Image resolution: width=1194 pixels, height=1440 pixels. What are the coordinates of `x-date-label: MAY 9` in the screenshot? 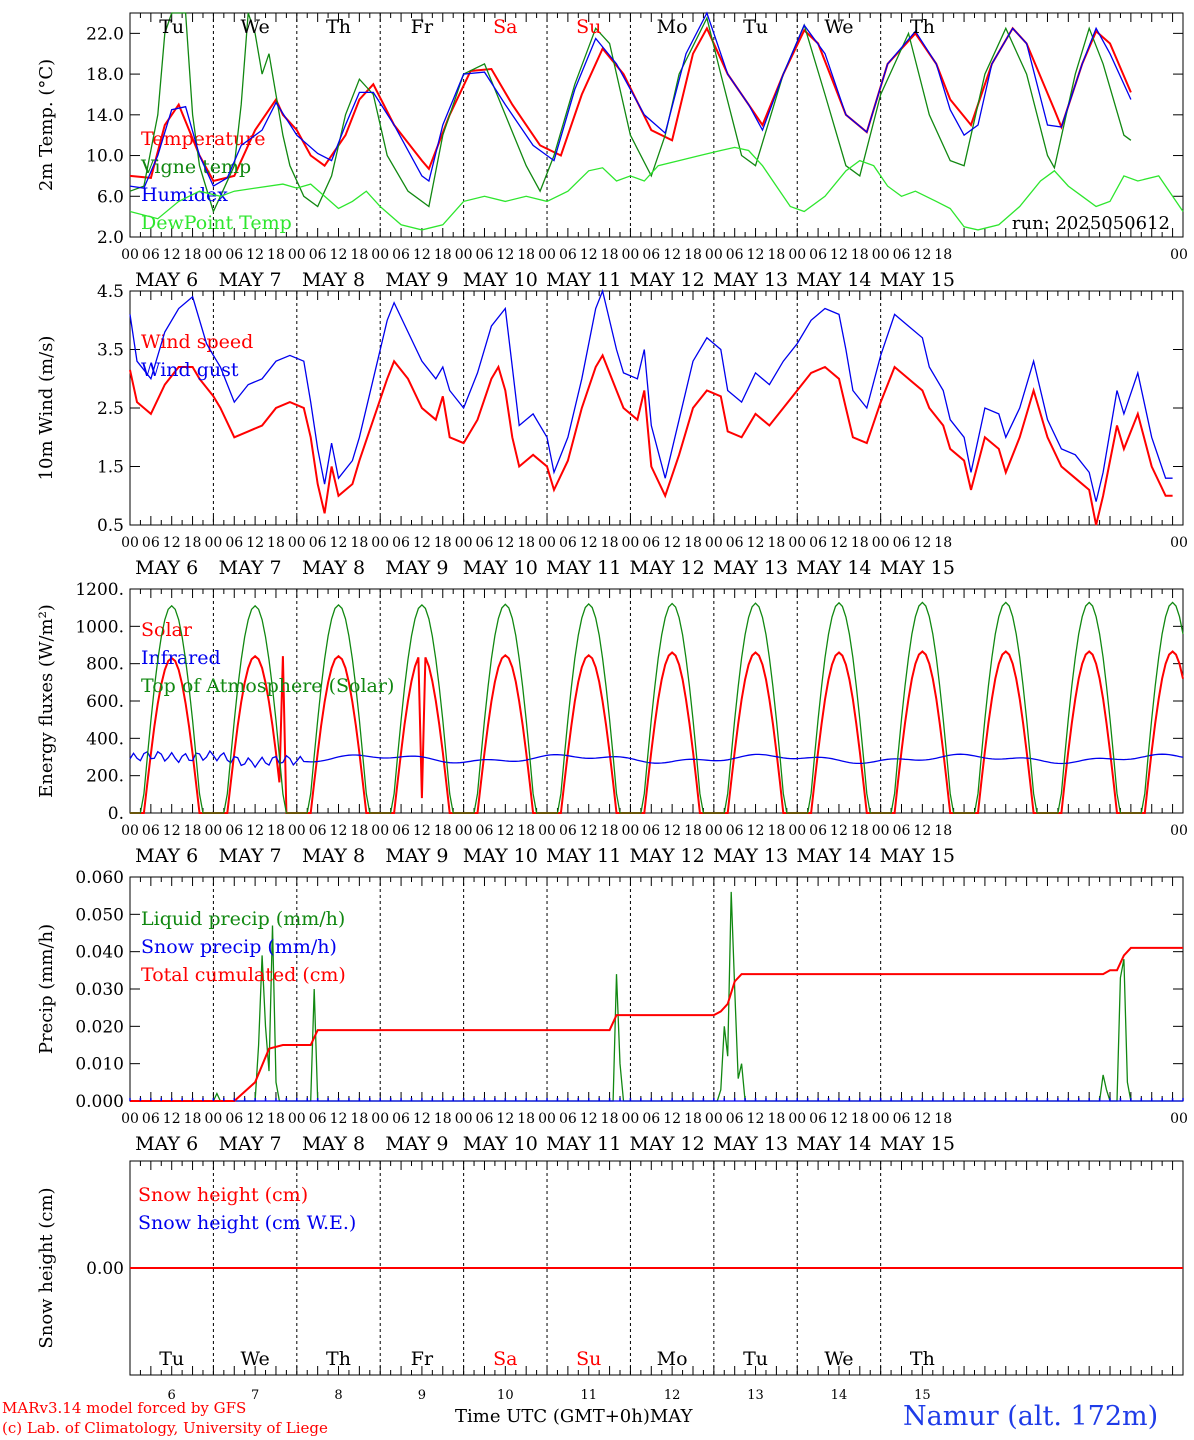 It's located at (416, 280).